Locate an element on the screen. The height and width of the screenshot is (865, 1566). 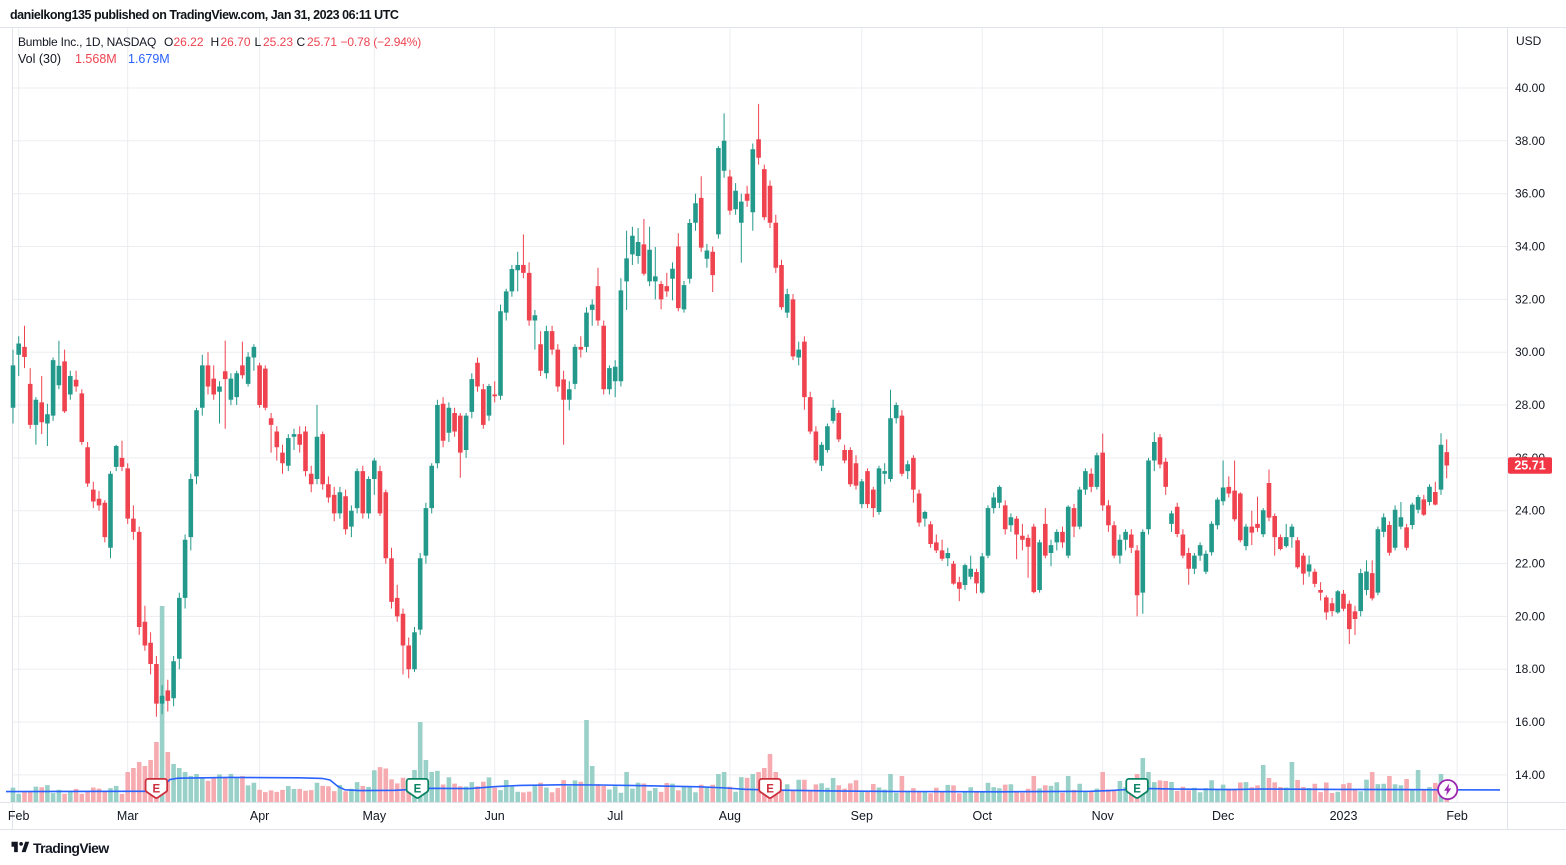
svg-text: Bumble Inc., 1D, NASDAQ is located at coordinates (87, 42).